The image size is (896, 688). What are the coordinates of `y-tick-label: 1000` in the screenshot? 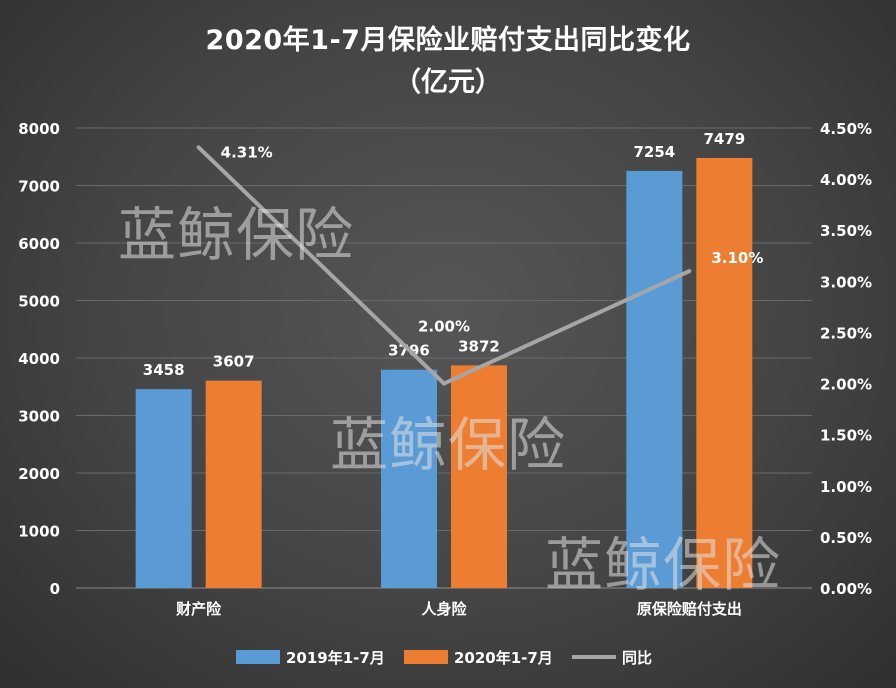 It's located at (39, 532).